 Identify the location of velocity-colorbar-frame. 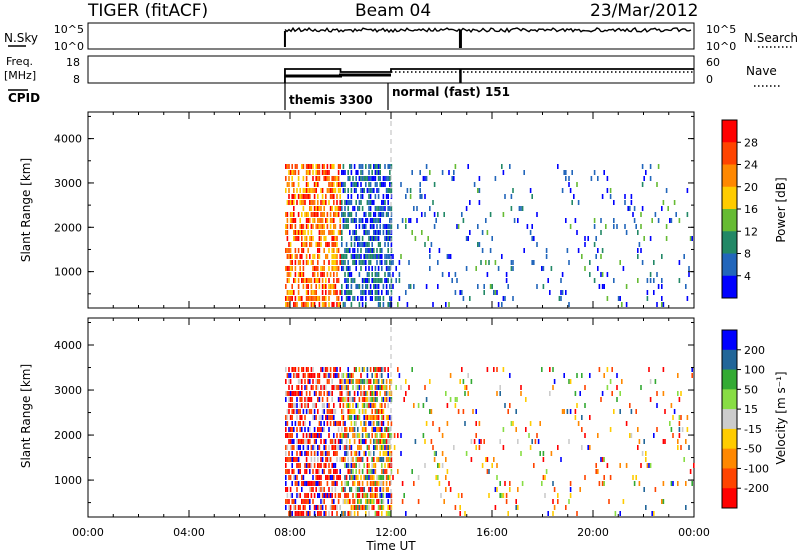
(729, 419).